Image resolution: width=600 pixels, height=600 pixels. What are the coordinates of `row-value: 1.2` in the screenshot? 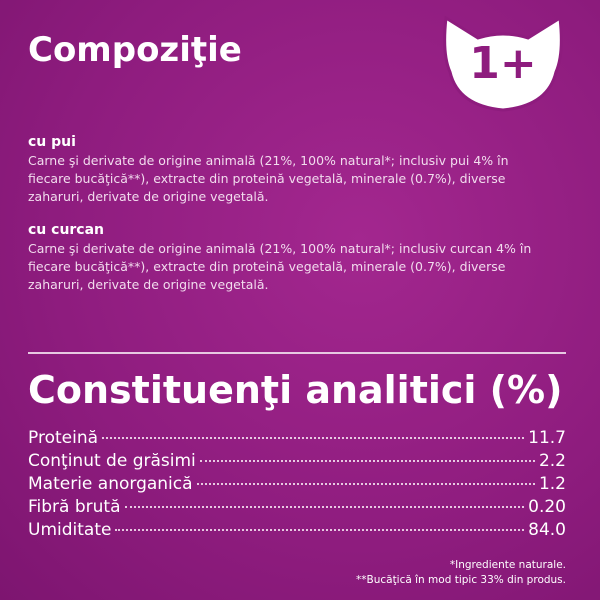 It's located at (552, 484).